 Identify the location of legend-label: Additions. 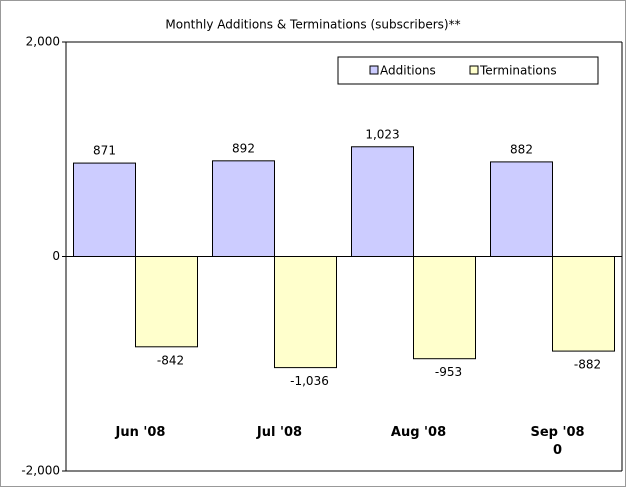
(408, 71).